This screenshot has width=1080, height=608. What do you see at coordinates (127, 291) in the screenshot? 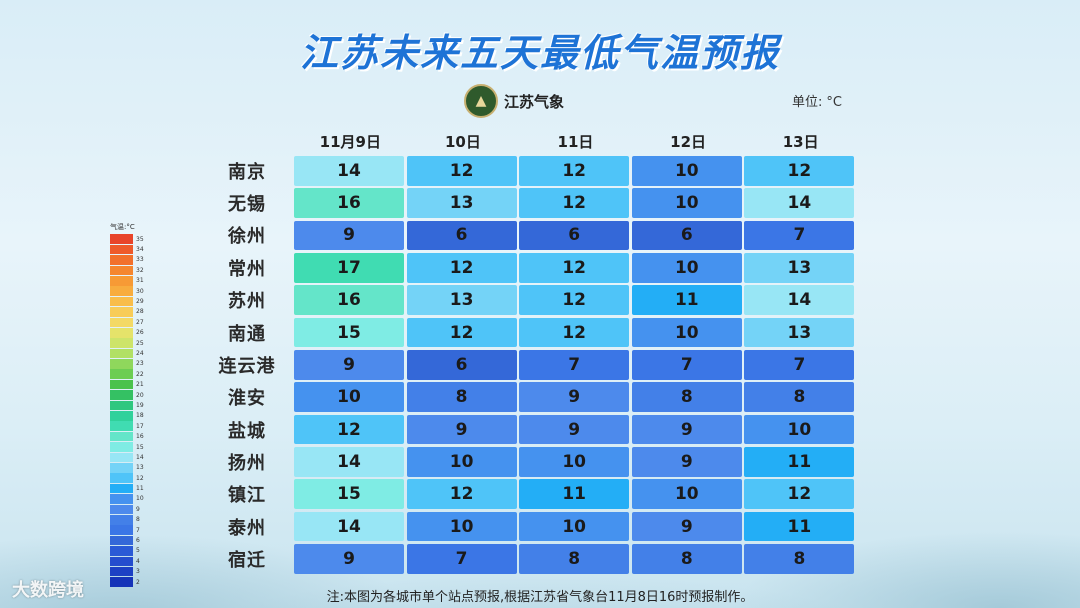
I see `legend-item: 30` at bounding box center [127, 291].